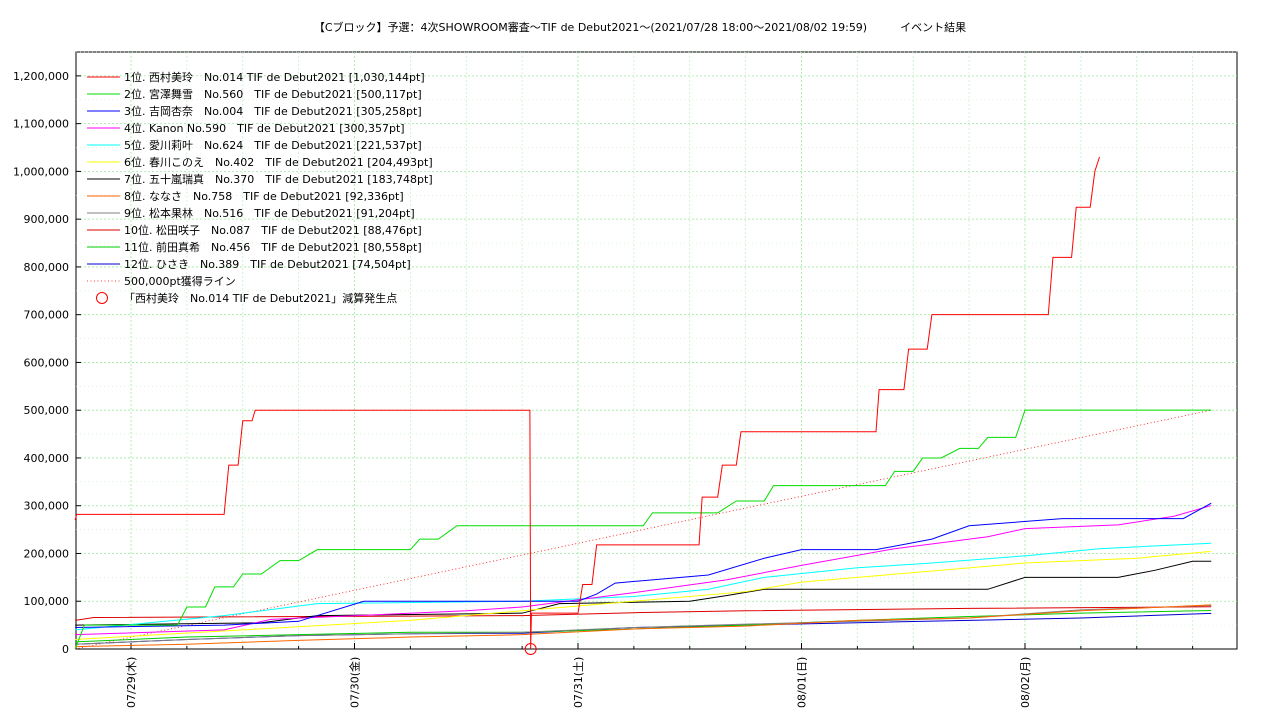  I want to click on y-tick-label: 800,000, so click(47, 267).